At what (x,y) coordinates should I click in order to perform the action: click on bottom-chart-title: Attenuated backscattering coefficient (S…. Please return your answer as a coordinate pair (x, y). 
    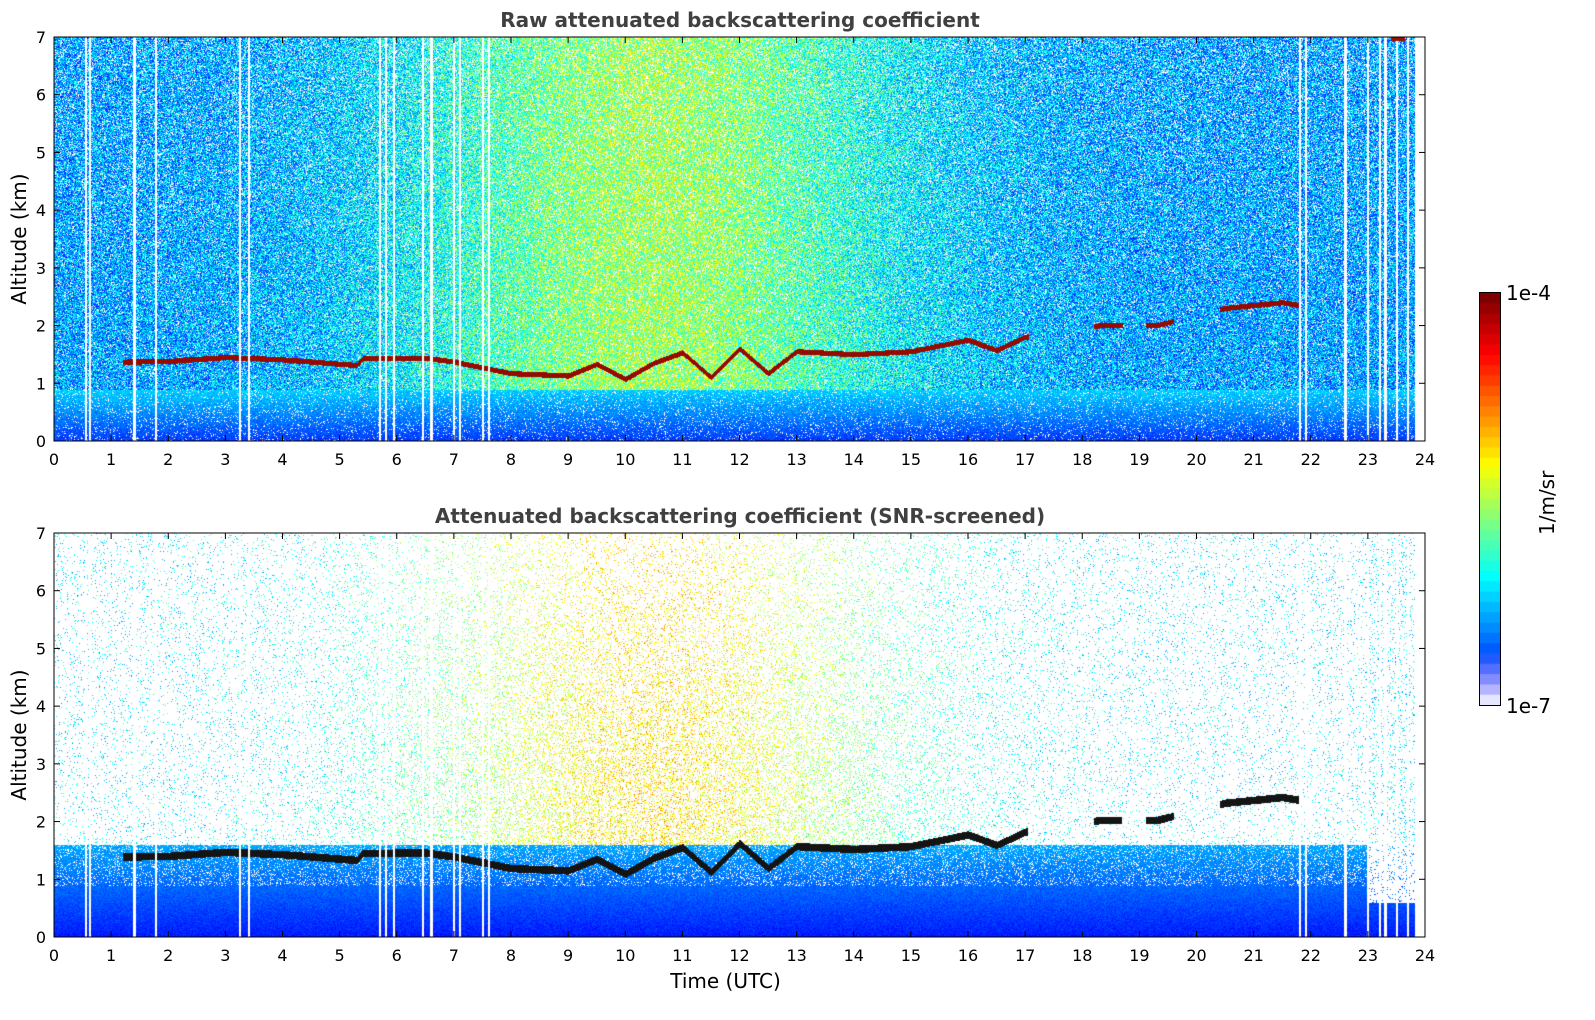
    Looking at the image, I should click on (740, 516).